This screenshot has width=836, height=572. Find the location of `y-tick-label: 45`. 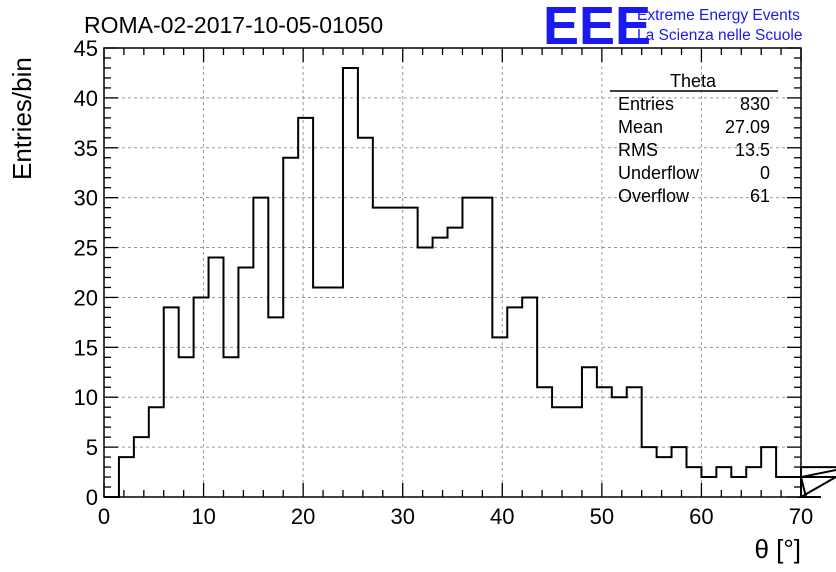

y-tick-label: 45 is located at coordinates (86, 48).